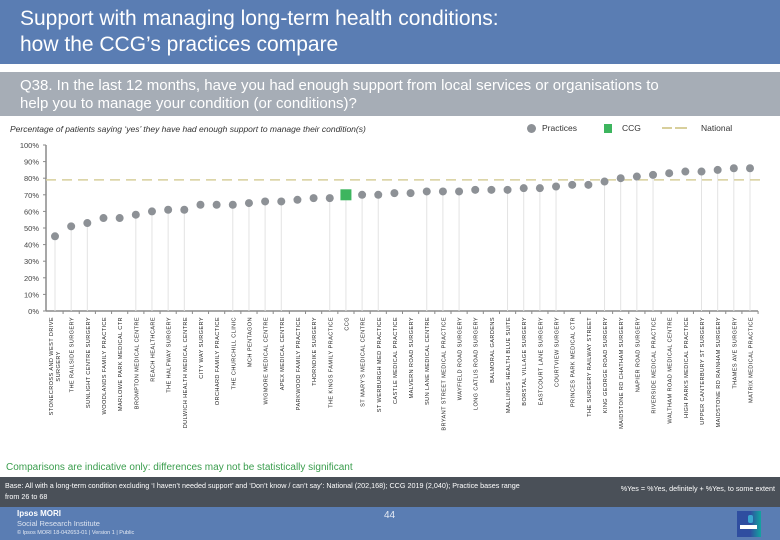 The height and width of the screenshot is (540, 780). I want to click on x-tick-label: RIVERSIDE MEDICAL PRACTICE, so click(655, 365).